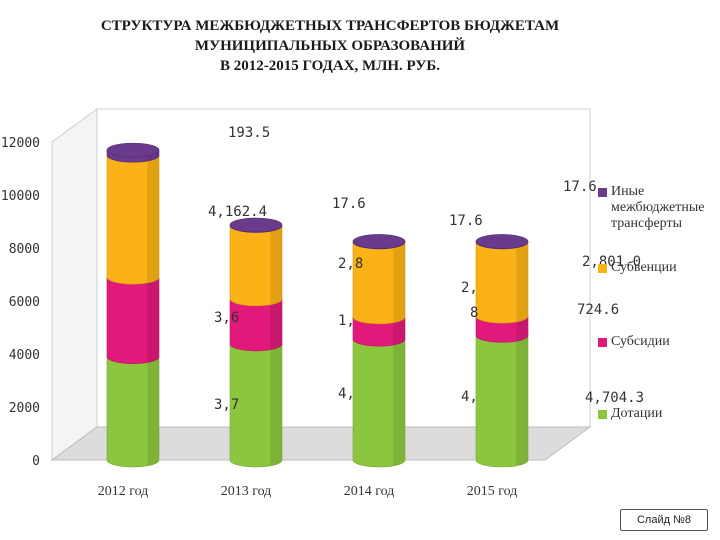  I want to click on data-label: 2,801.0, so click(611, 262).